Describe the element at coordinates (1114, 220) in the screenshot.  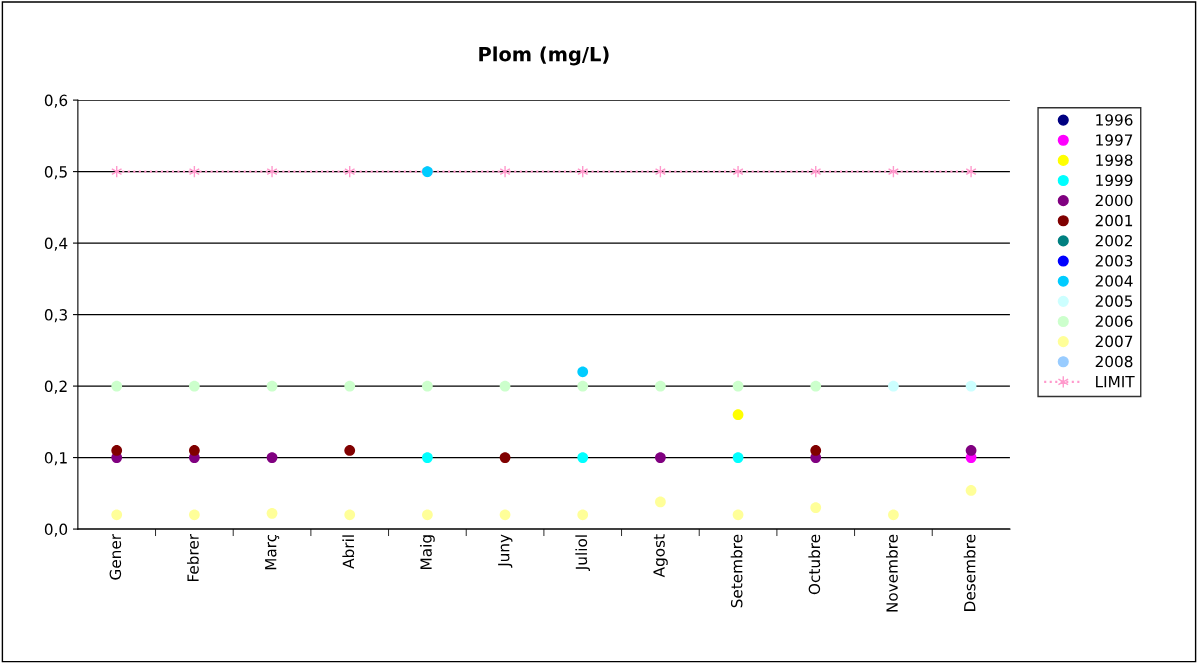
I see `legend-label: 2001` at that location.